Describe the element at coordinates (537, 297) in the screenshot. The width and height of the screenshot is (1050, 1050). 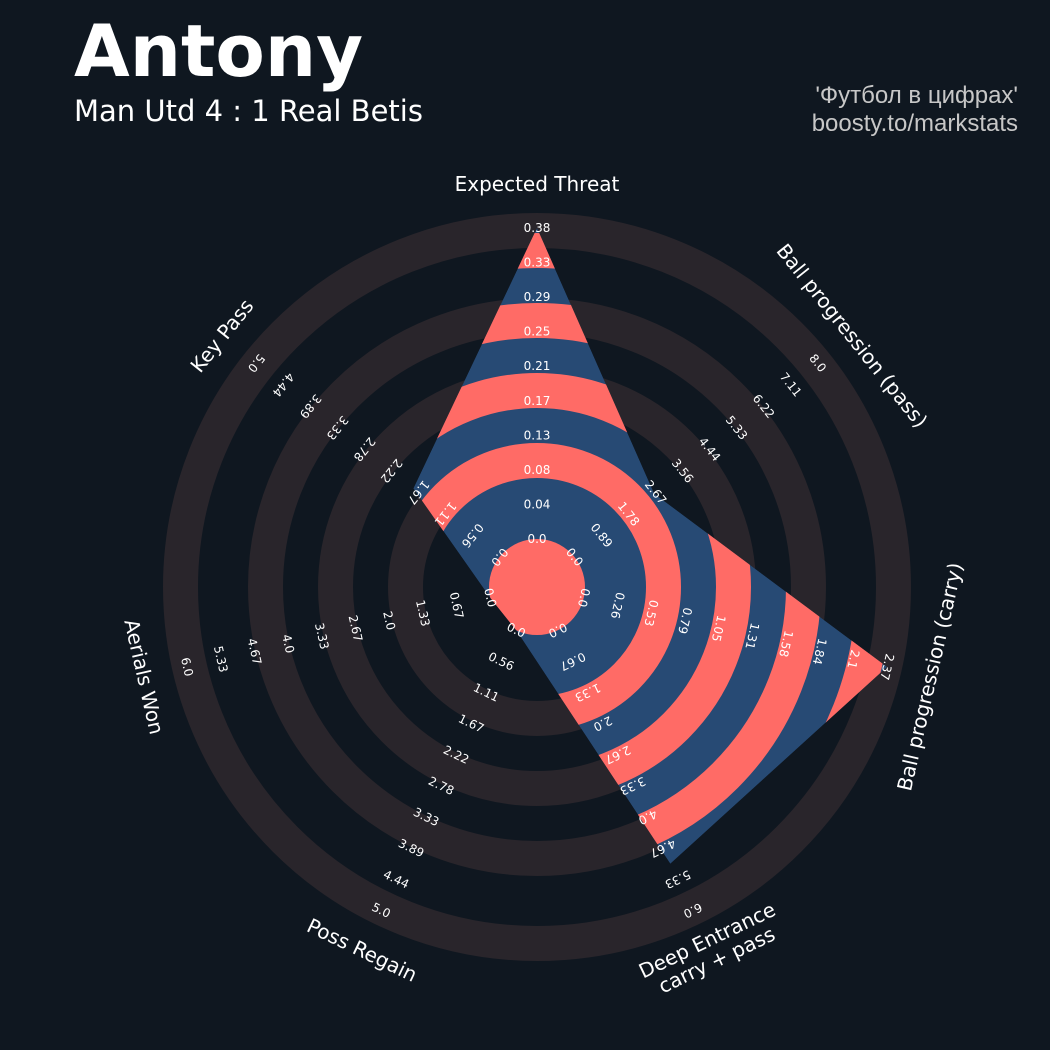
I see `radar-tick-label: 0.29` at that location.